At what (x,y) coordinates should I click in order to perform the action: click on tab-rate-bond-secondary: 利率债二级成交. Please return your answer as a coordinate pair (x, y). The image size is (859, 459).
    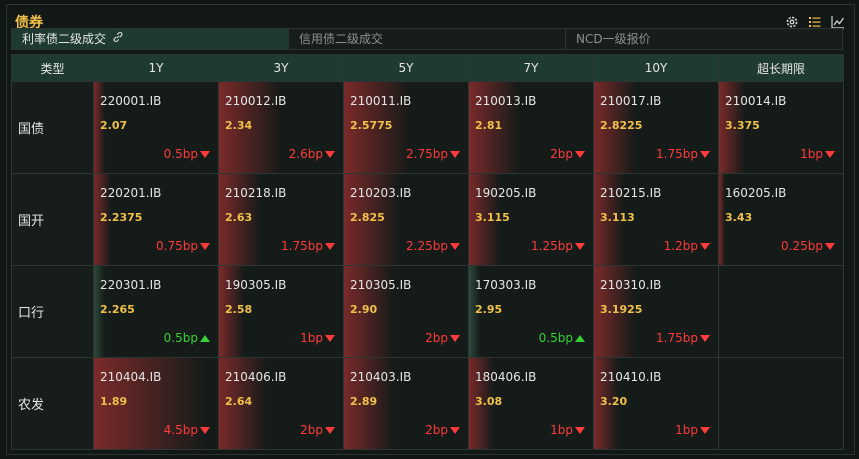
    Looking at the image, I should click on (150, 39).